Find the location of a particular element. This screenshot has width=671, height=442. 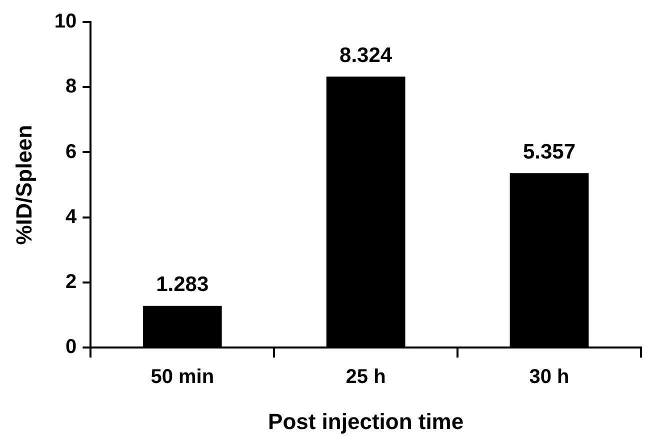

data-label: 5.357 is located at coordinates (549, 152).